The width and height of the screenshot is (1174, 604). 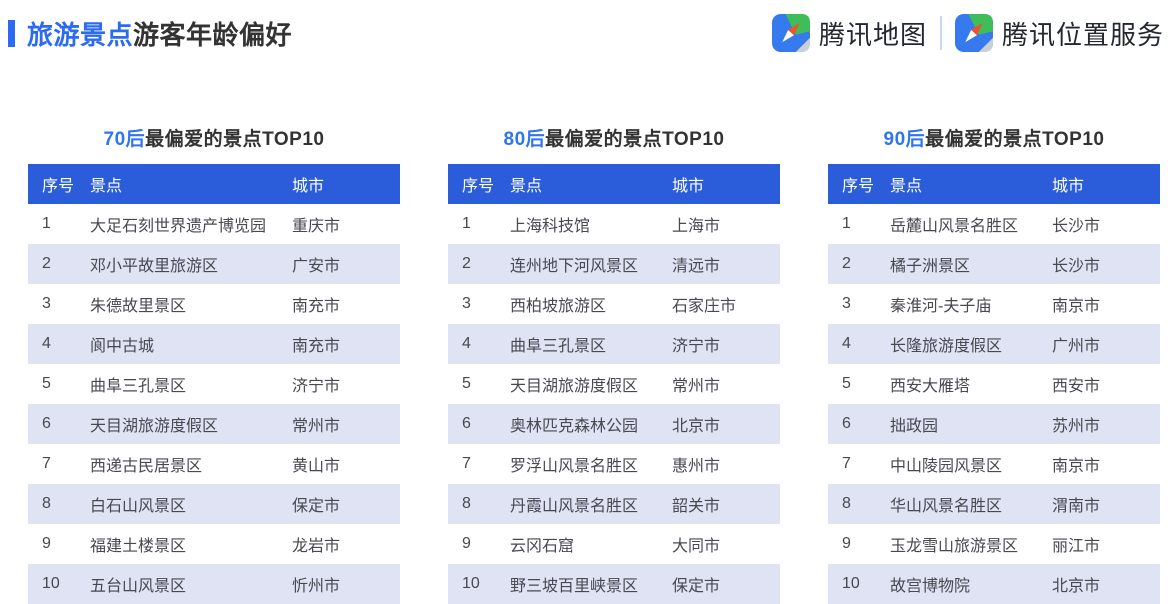 What do you see at coordinates (316, 546) in the screenshot?
I see `city-cell: 龙岩市` at bounding box center [316, 546].